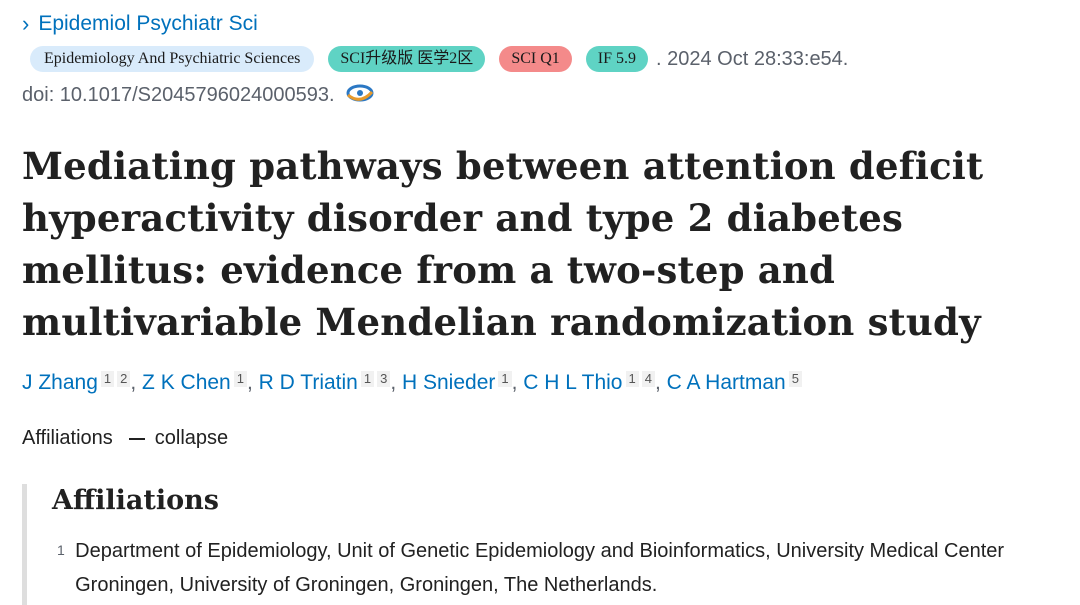  I want to click on author-link: J Zhang, so click(60, 382).